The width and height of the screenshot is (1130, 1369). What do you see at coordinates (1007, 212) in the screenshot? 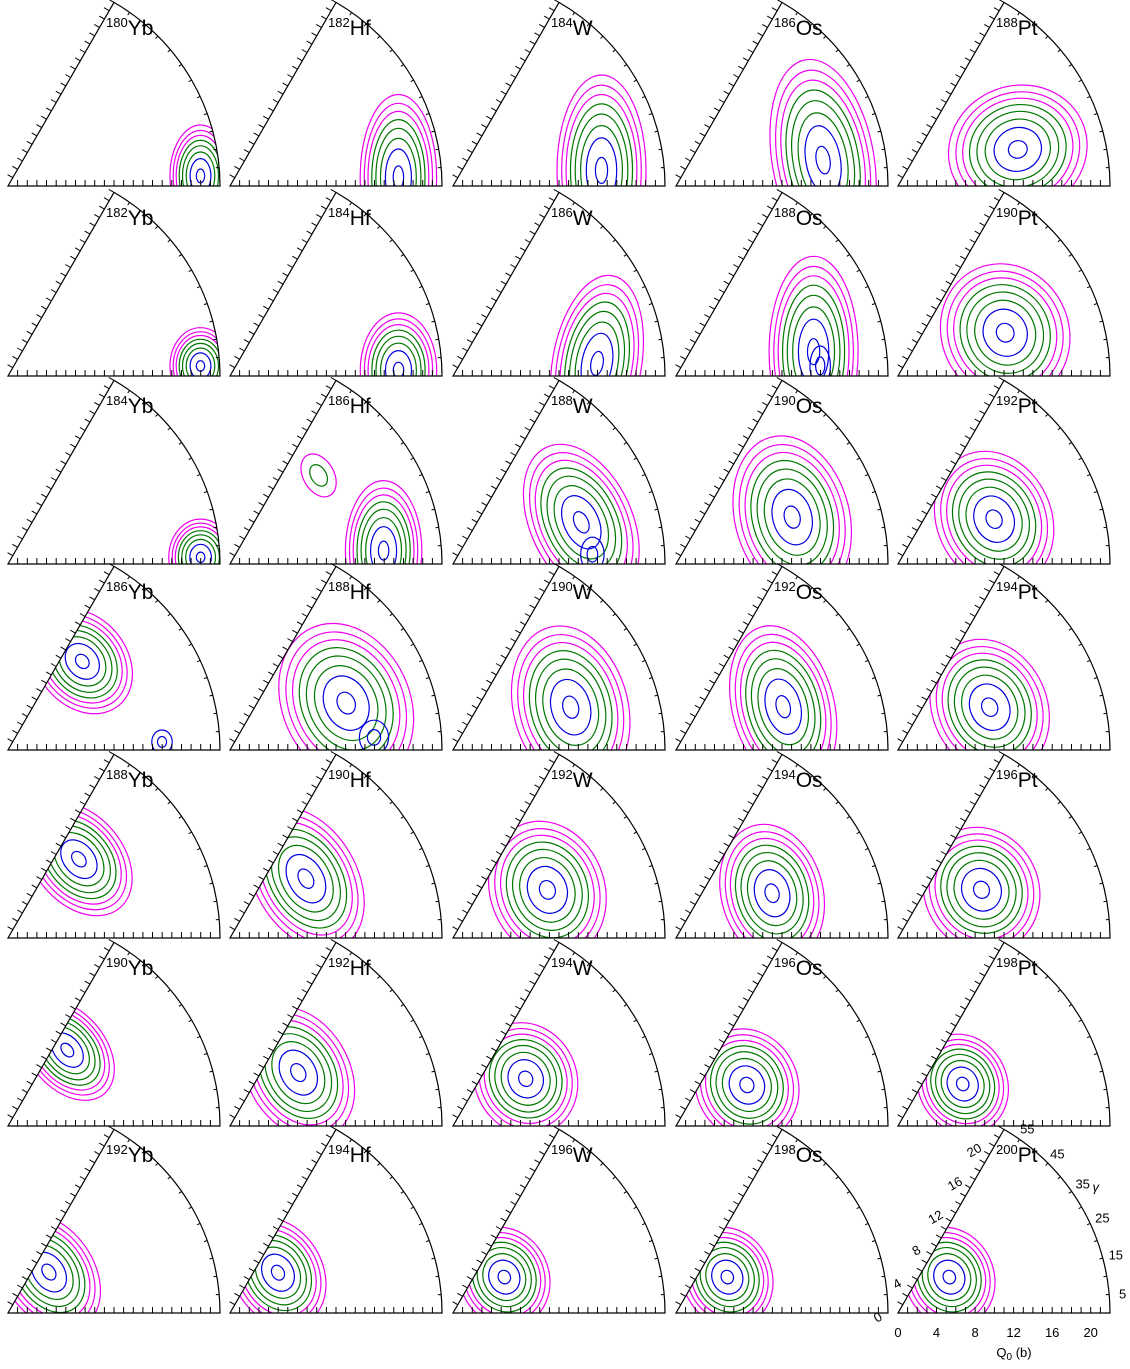
I see `mass-number: 190` at bounding box center [1007, 212].